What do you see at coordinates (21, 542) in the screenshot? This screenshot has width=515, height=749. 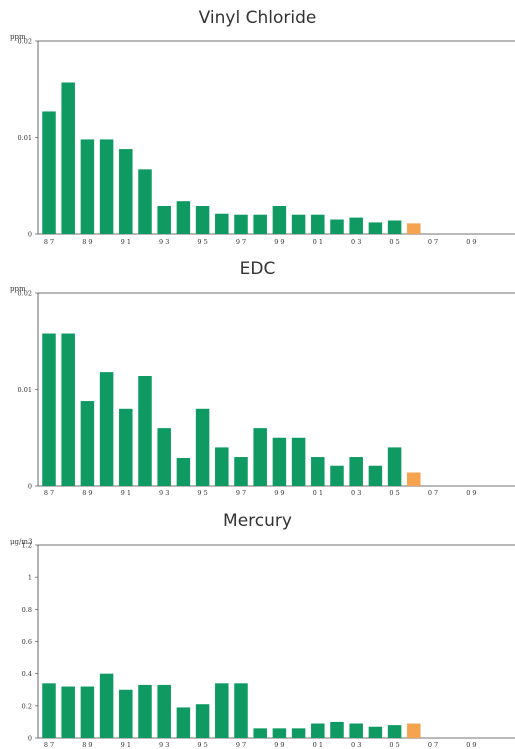 I see `y-axis-unit: μg/m3` at bounding box center [21, 542].